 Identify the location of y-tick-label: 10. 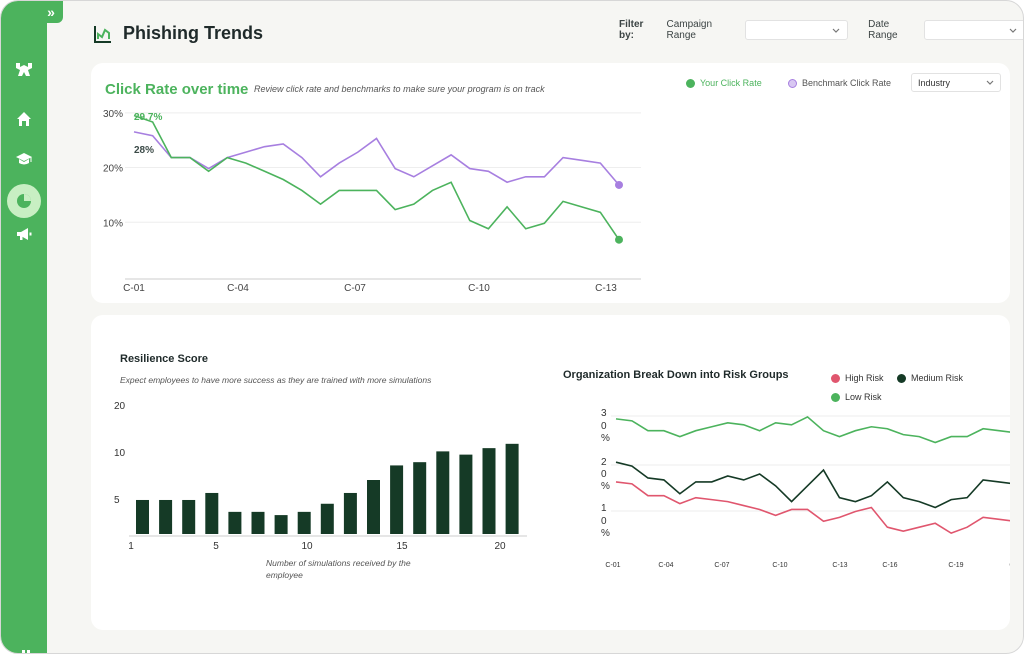
(120, 453).